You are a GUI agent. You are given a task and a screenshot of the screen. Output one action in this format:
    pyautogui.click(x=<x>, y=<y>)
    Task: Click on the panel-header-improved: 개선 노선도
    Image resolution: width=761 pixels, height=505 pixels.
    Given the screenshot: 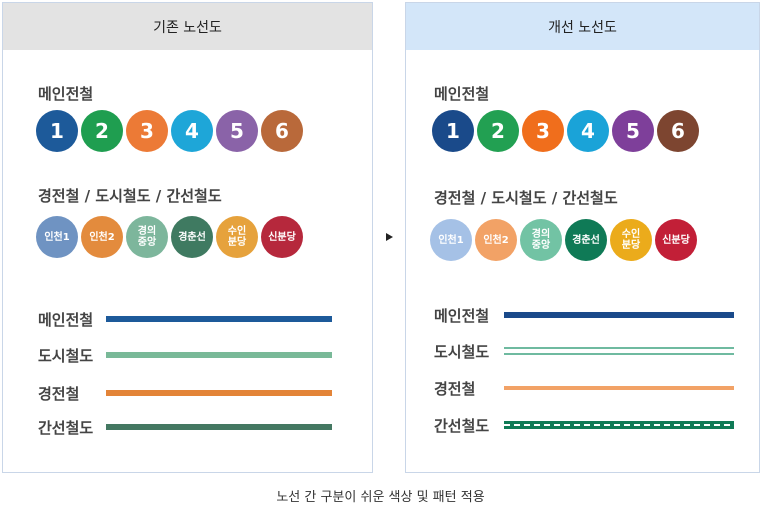 What is the action you would take?
    pyautogui.click(x=582, y=26)
    